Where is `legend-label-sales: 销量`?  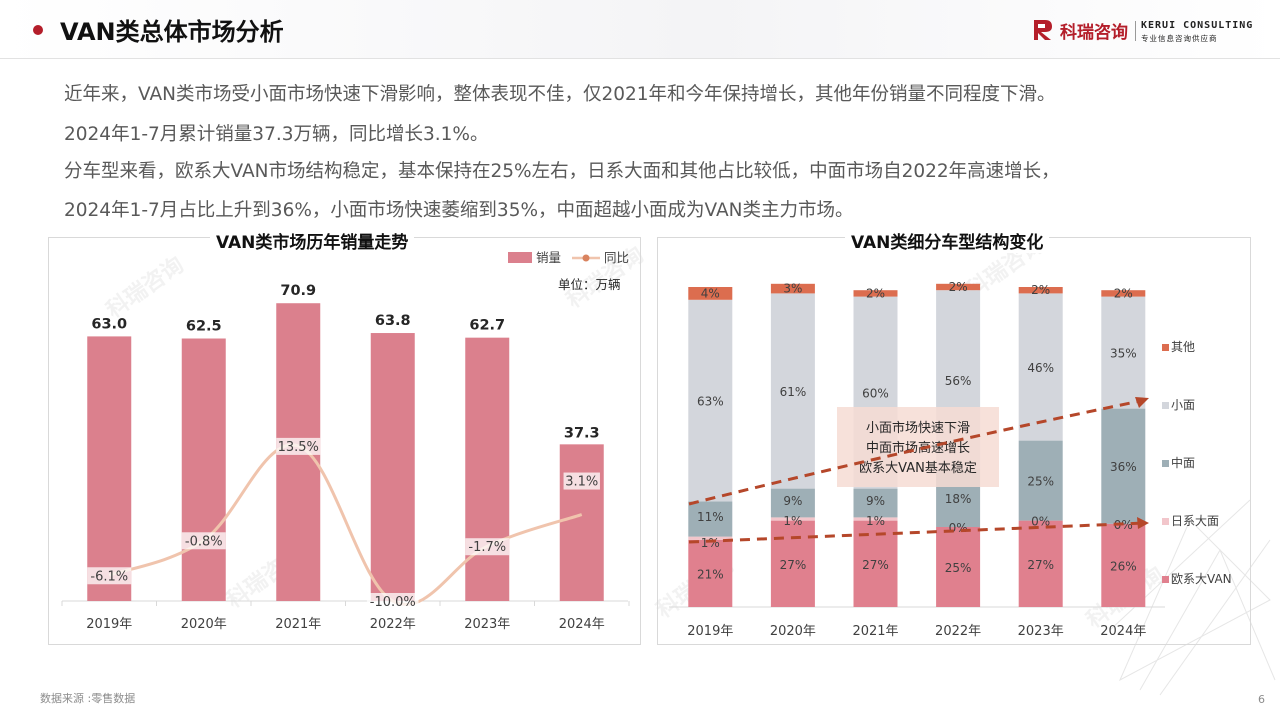 legend-label-sales: 销量 is located at coordinates (548, 257).